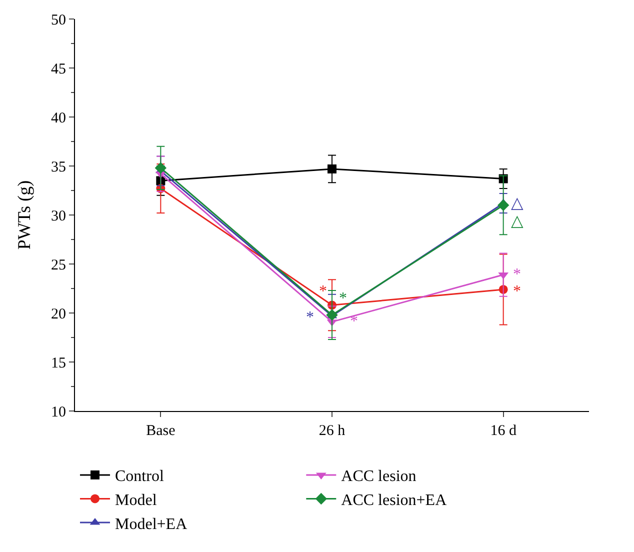  Describe the element at coordinates (58, 216) in the screenshot. I see `y-tick-label: 30` at that location.